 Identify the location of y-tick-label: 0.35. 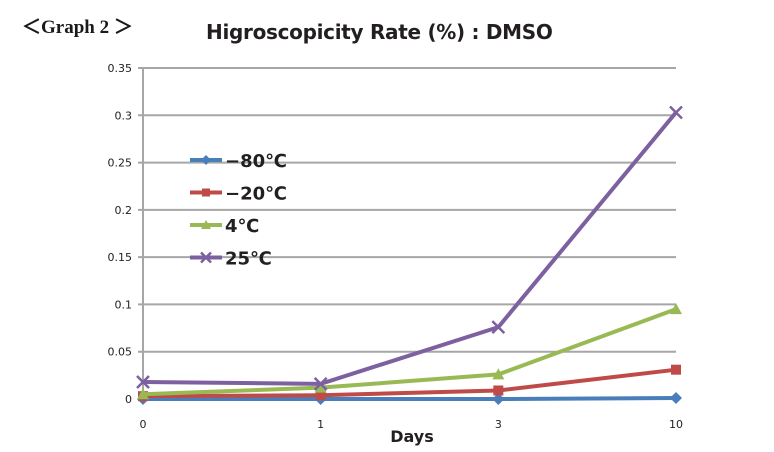
(120, 68).